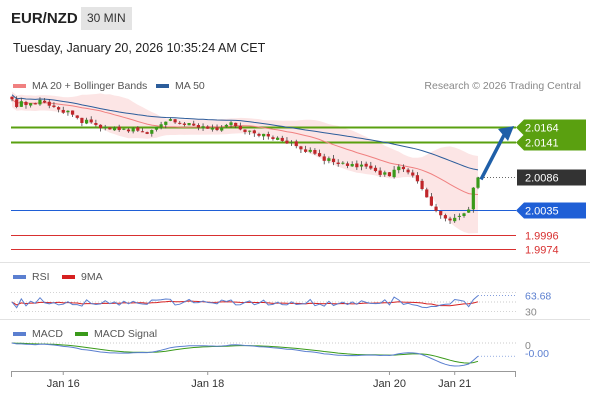  Describe the element at coordinates (245, 302) in the screenshot. I see `rsi-line` at that location.